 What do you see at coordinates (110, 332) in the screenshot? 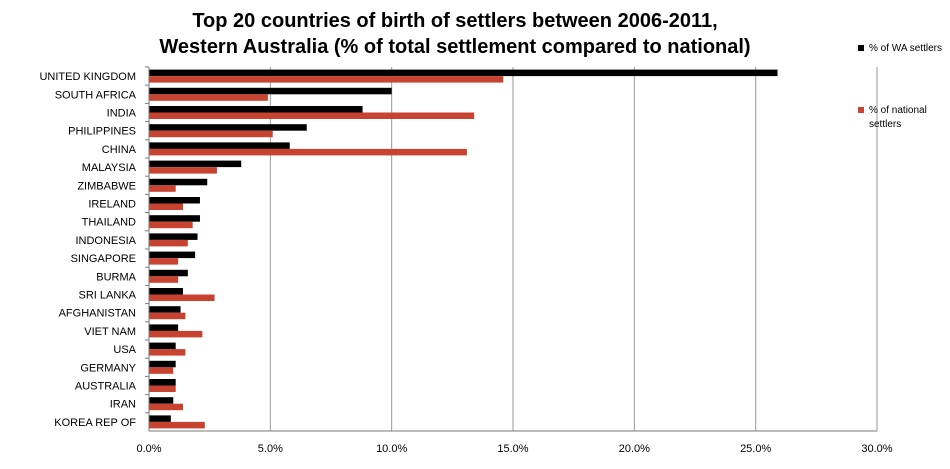
I see `category-label: VIET NAM` at bounding box center [110, 332].